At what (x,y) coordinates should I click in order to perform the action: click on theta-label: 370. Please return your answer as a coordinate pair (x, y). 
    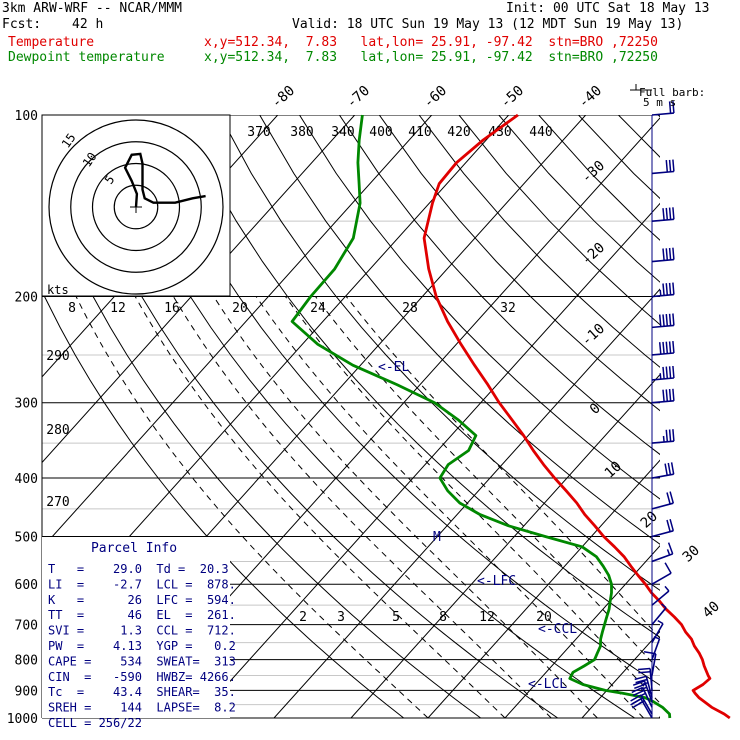
    Looking at the image, I should click on (258, 132).